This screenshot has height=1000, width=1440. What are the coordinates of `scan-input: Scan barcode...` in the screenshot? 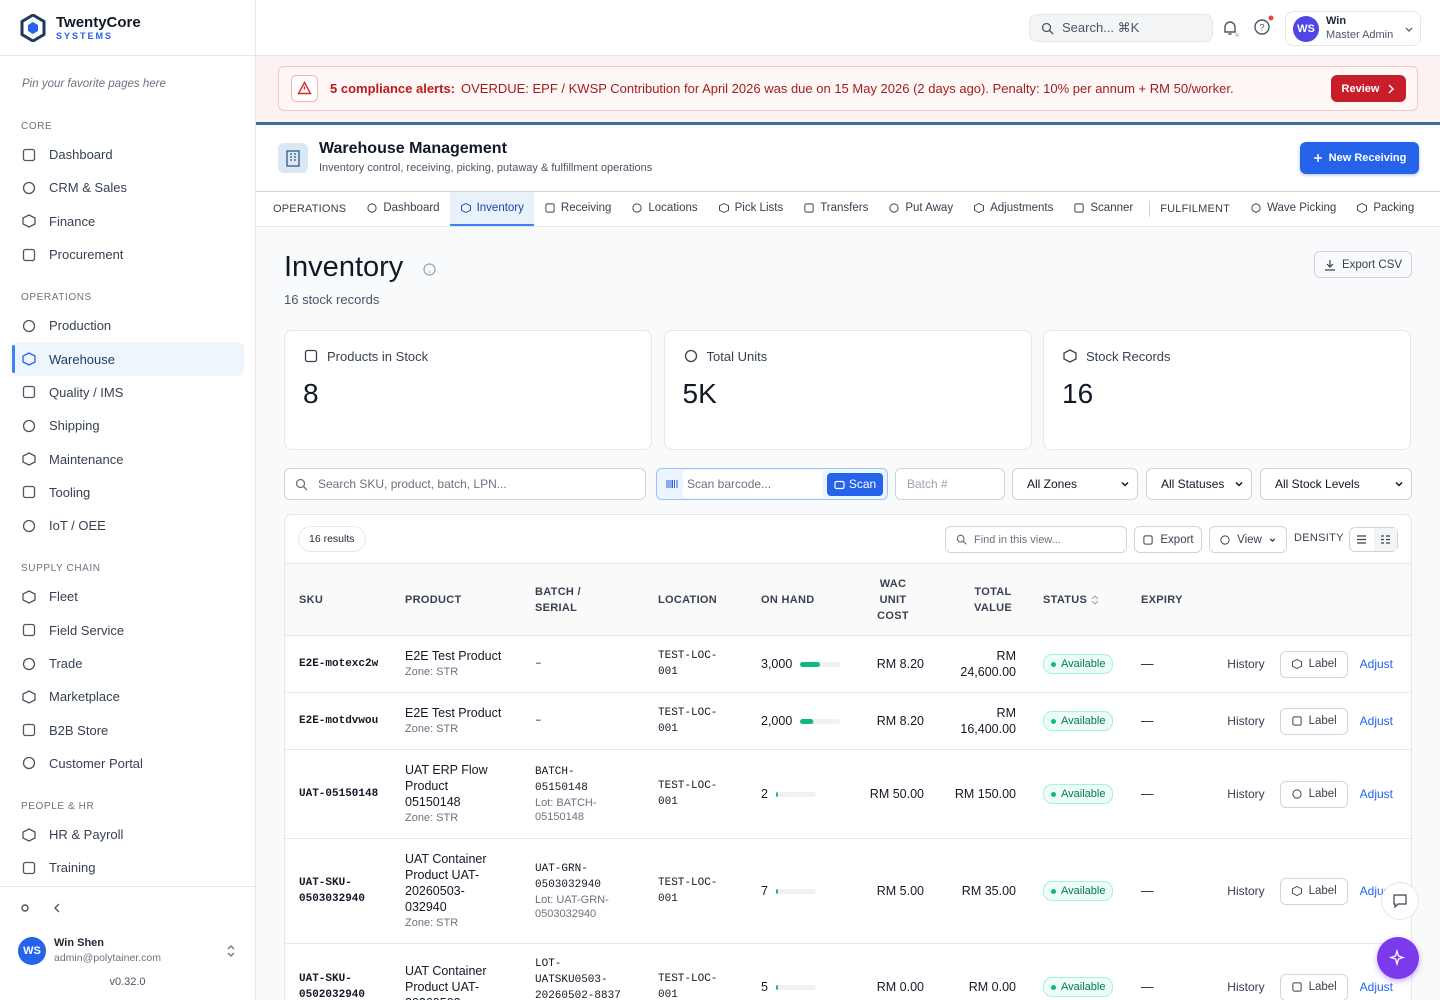 It's located at (753, 484).